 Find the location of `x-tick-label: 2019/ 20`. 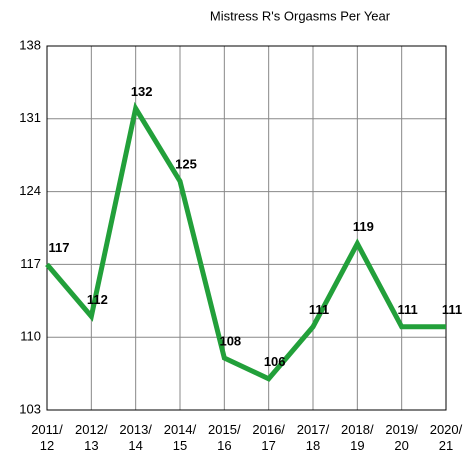

x-tick-label: 2019/ 20 is located at coordinates (401, 437).